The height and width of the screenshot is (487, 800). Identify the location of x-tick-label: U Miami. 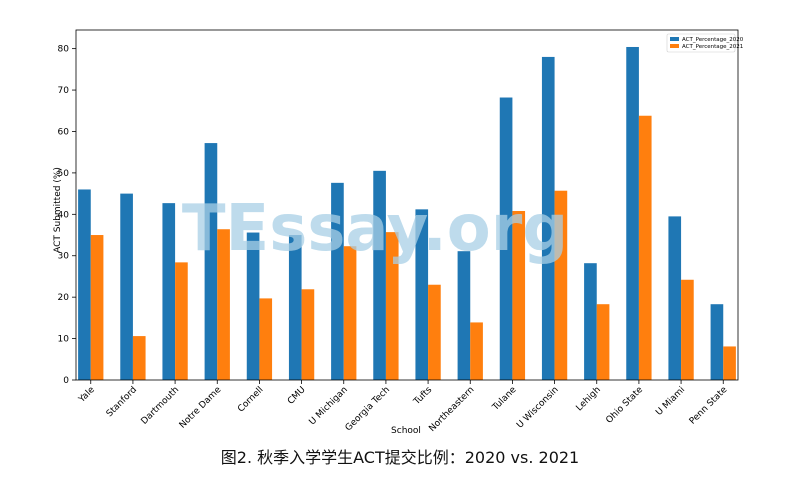
(670, 401).